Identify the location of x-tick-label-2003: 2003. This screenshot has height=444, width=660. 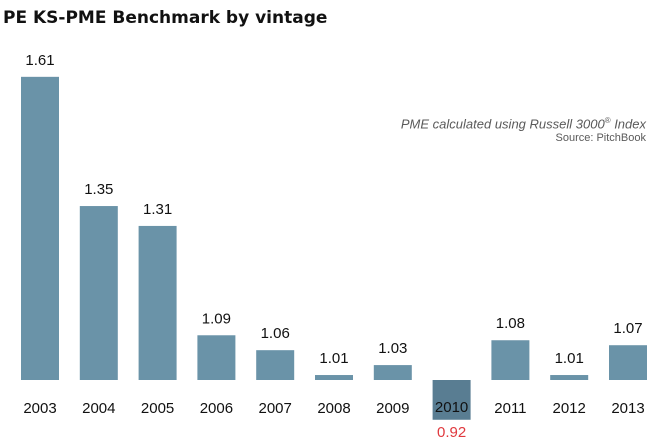
(39, 408).